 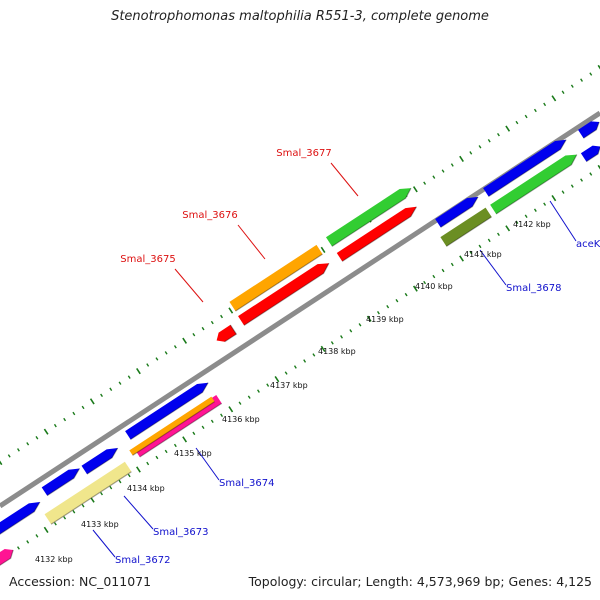 I want to click on gene-label: Smal_3673, so click(x=180, y=532).